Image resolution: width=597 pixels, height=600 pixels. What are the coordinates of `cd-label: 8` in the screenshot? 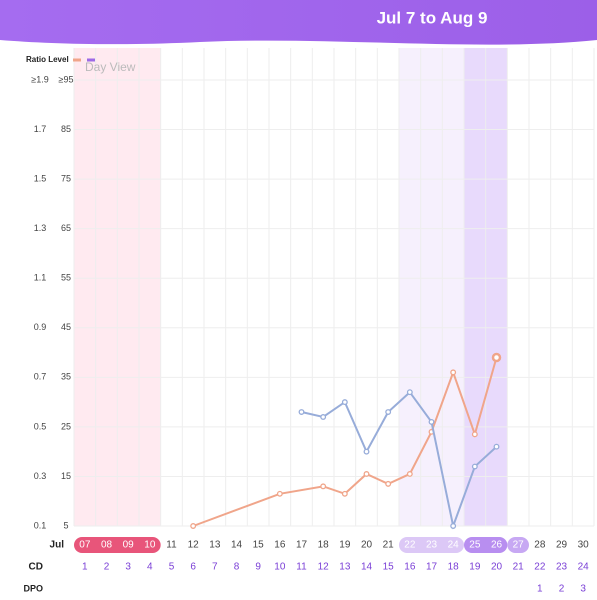 It's located at (237, 567).